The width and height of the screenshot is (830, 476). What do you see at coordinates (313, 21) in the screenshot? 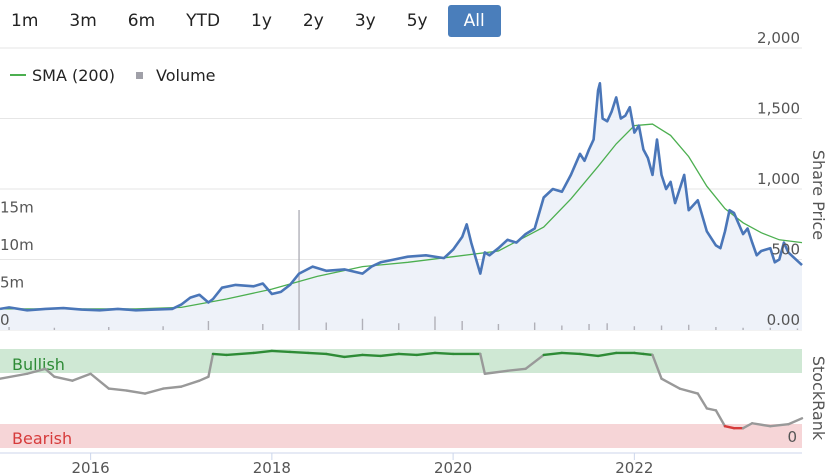
I see `range-button-2y: 2y` at bounding box center [313, 21].